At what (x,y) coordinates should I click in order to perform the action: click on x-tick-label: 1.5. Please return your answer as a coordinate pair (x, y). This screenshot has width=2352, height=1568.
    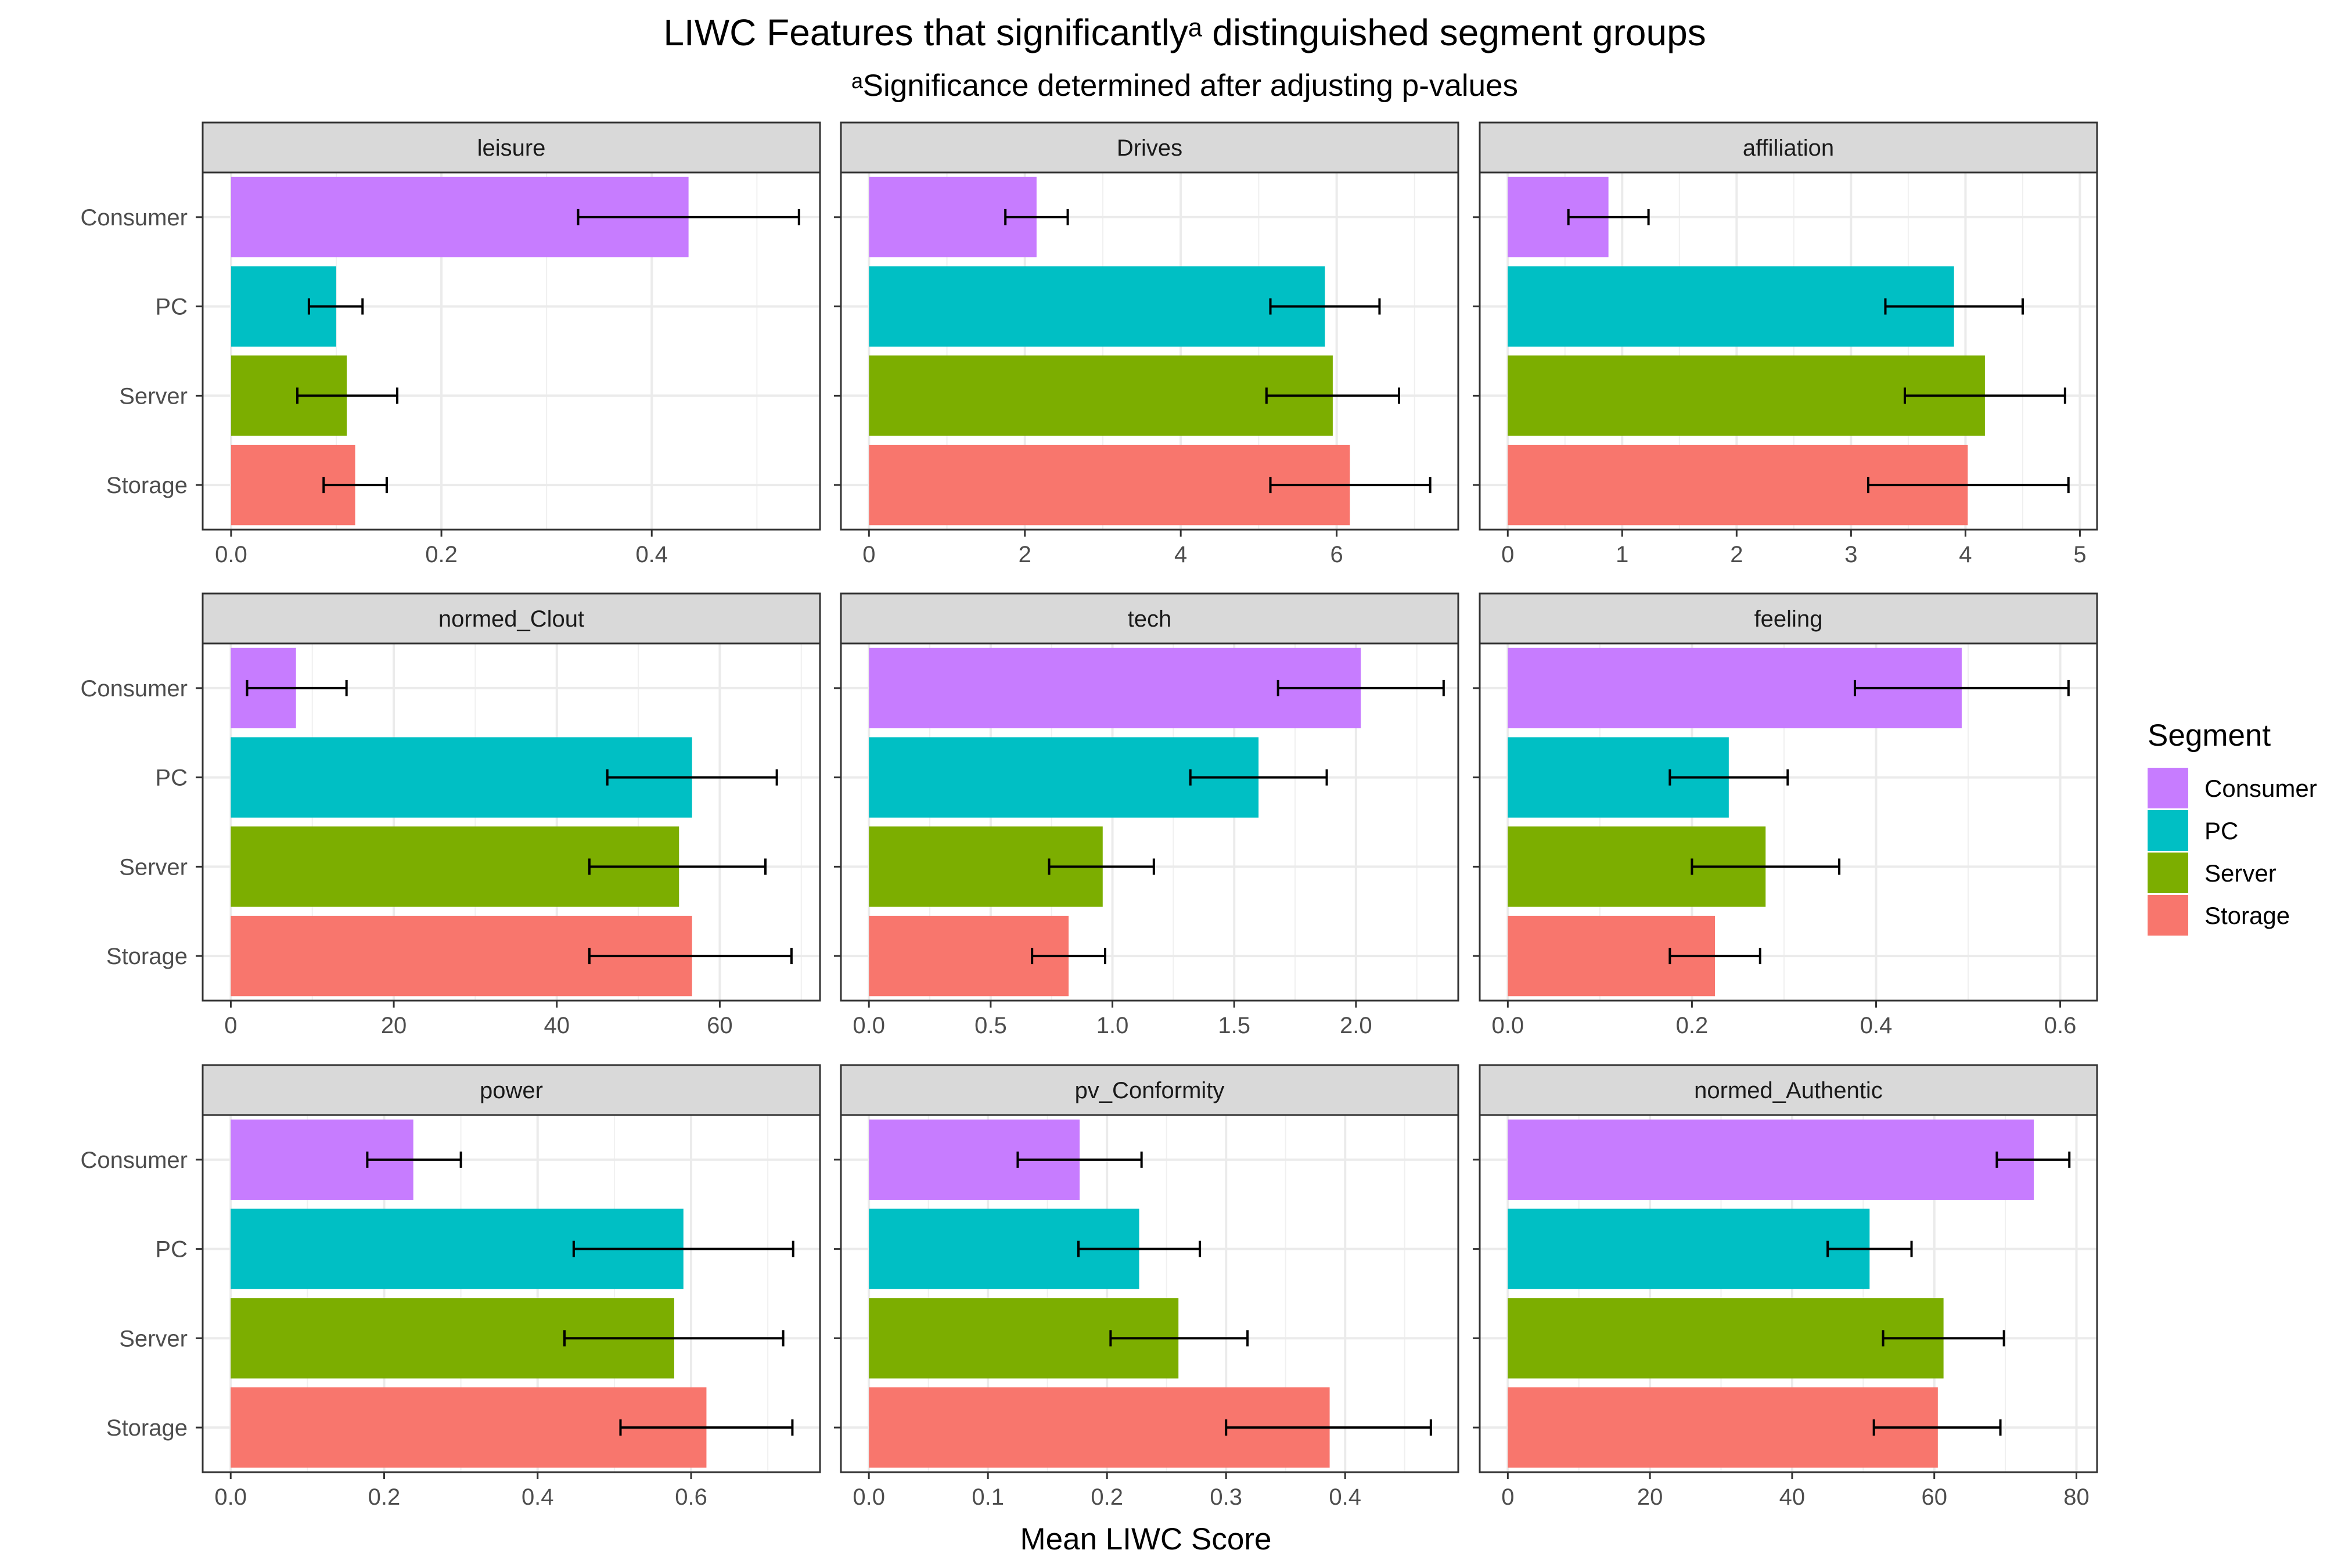
    Looking at the image, I should click on (1234, 1025).